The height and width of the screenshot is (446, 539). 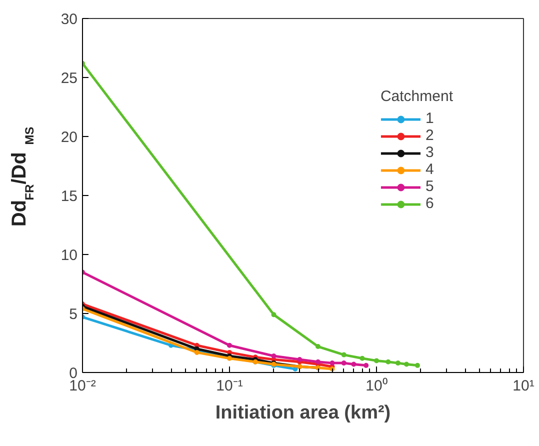 What do you see at coordinates (430, 203) in the screenshot?
I see `legend-label: 6` at bounding box center [430, 203].